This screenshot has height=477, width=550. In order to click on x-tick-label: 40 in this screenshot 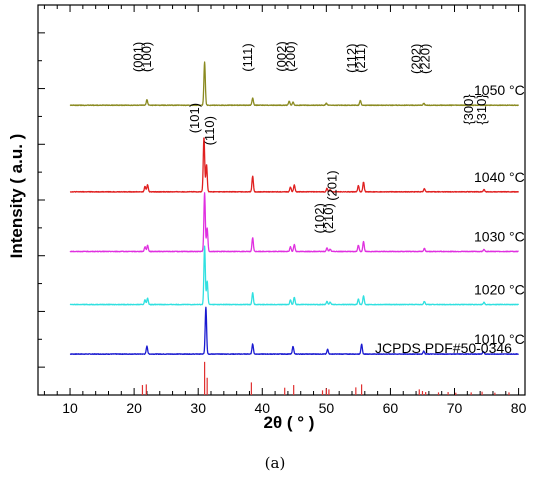, I will do `click(262, 408)`.